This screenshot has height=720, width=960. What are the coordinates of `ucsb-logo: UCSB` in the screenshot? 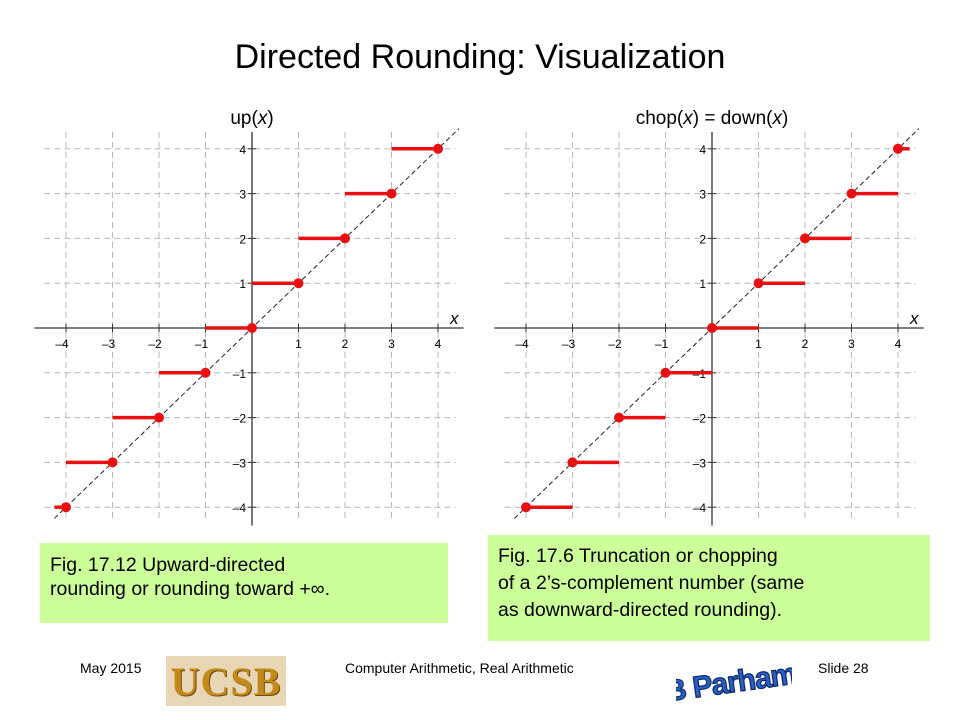 It's located at (226, 681).